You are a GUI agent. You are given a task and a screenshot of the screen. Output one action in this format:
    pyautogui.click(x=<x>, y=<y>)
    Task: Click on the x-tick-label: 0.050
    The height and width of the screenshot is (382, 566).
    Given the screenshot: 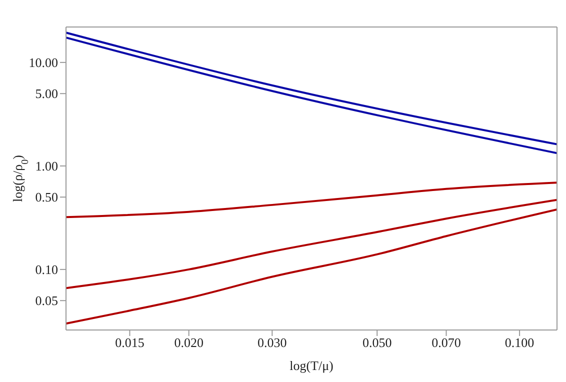 What is the action you would take?
    pyautogui.click(x=377, y=342)
    